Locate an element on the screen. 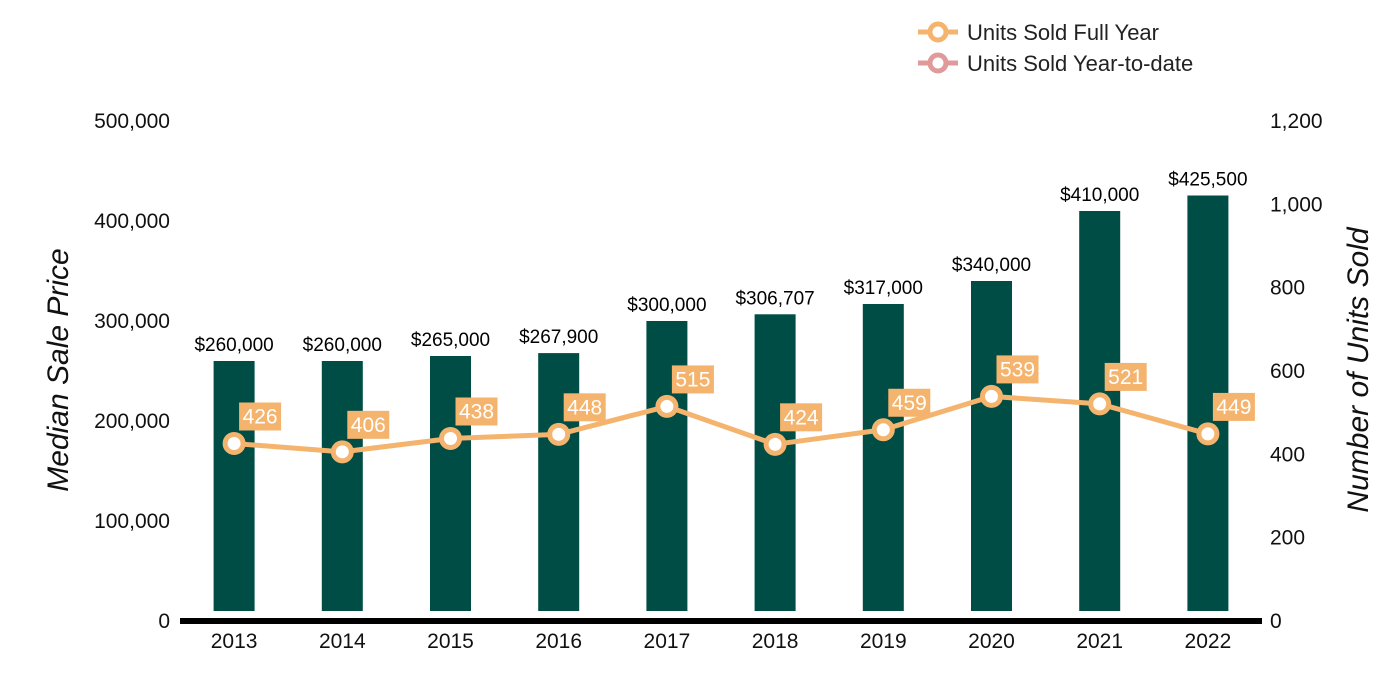  legend-label: Units Sold Full Year is located at coordinates (1063, 32).